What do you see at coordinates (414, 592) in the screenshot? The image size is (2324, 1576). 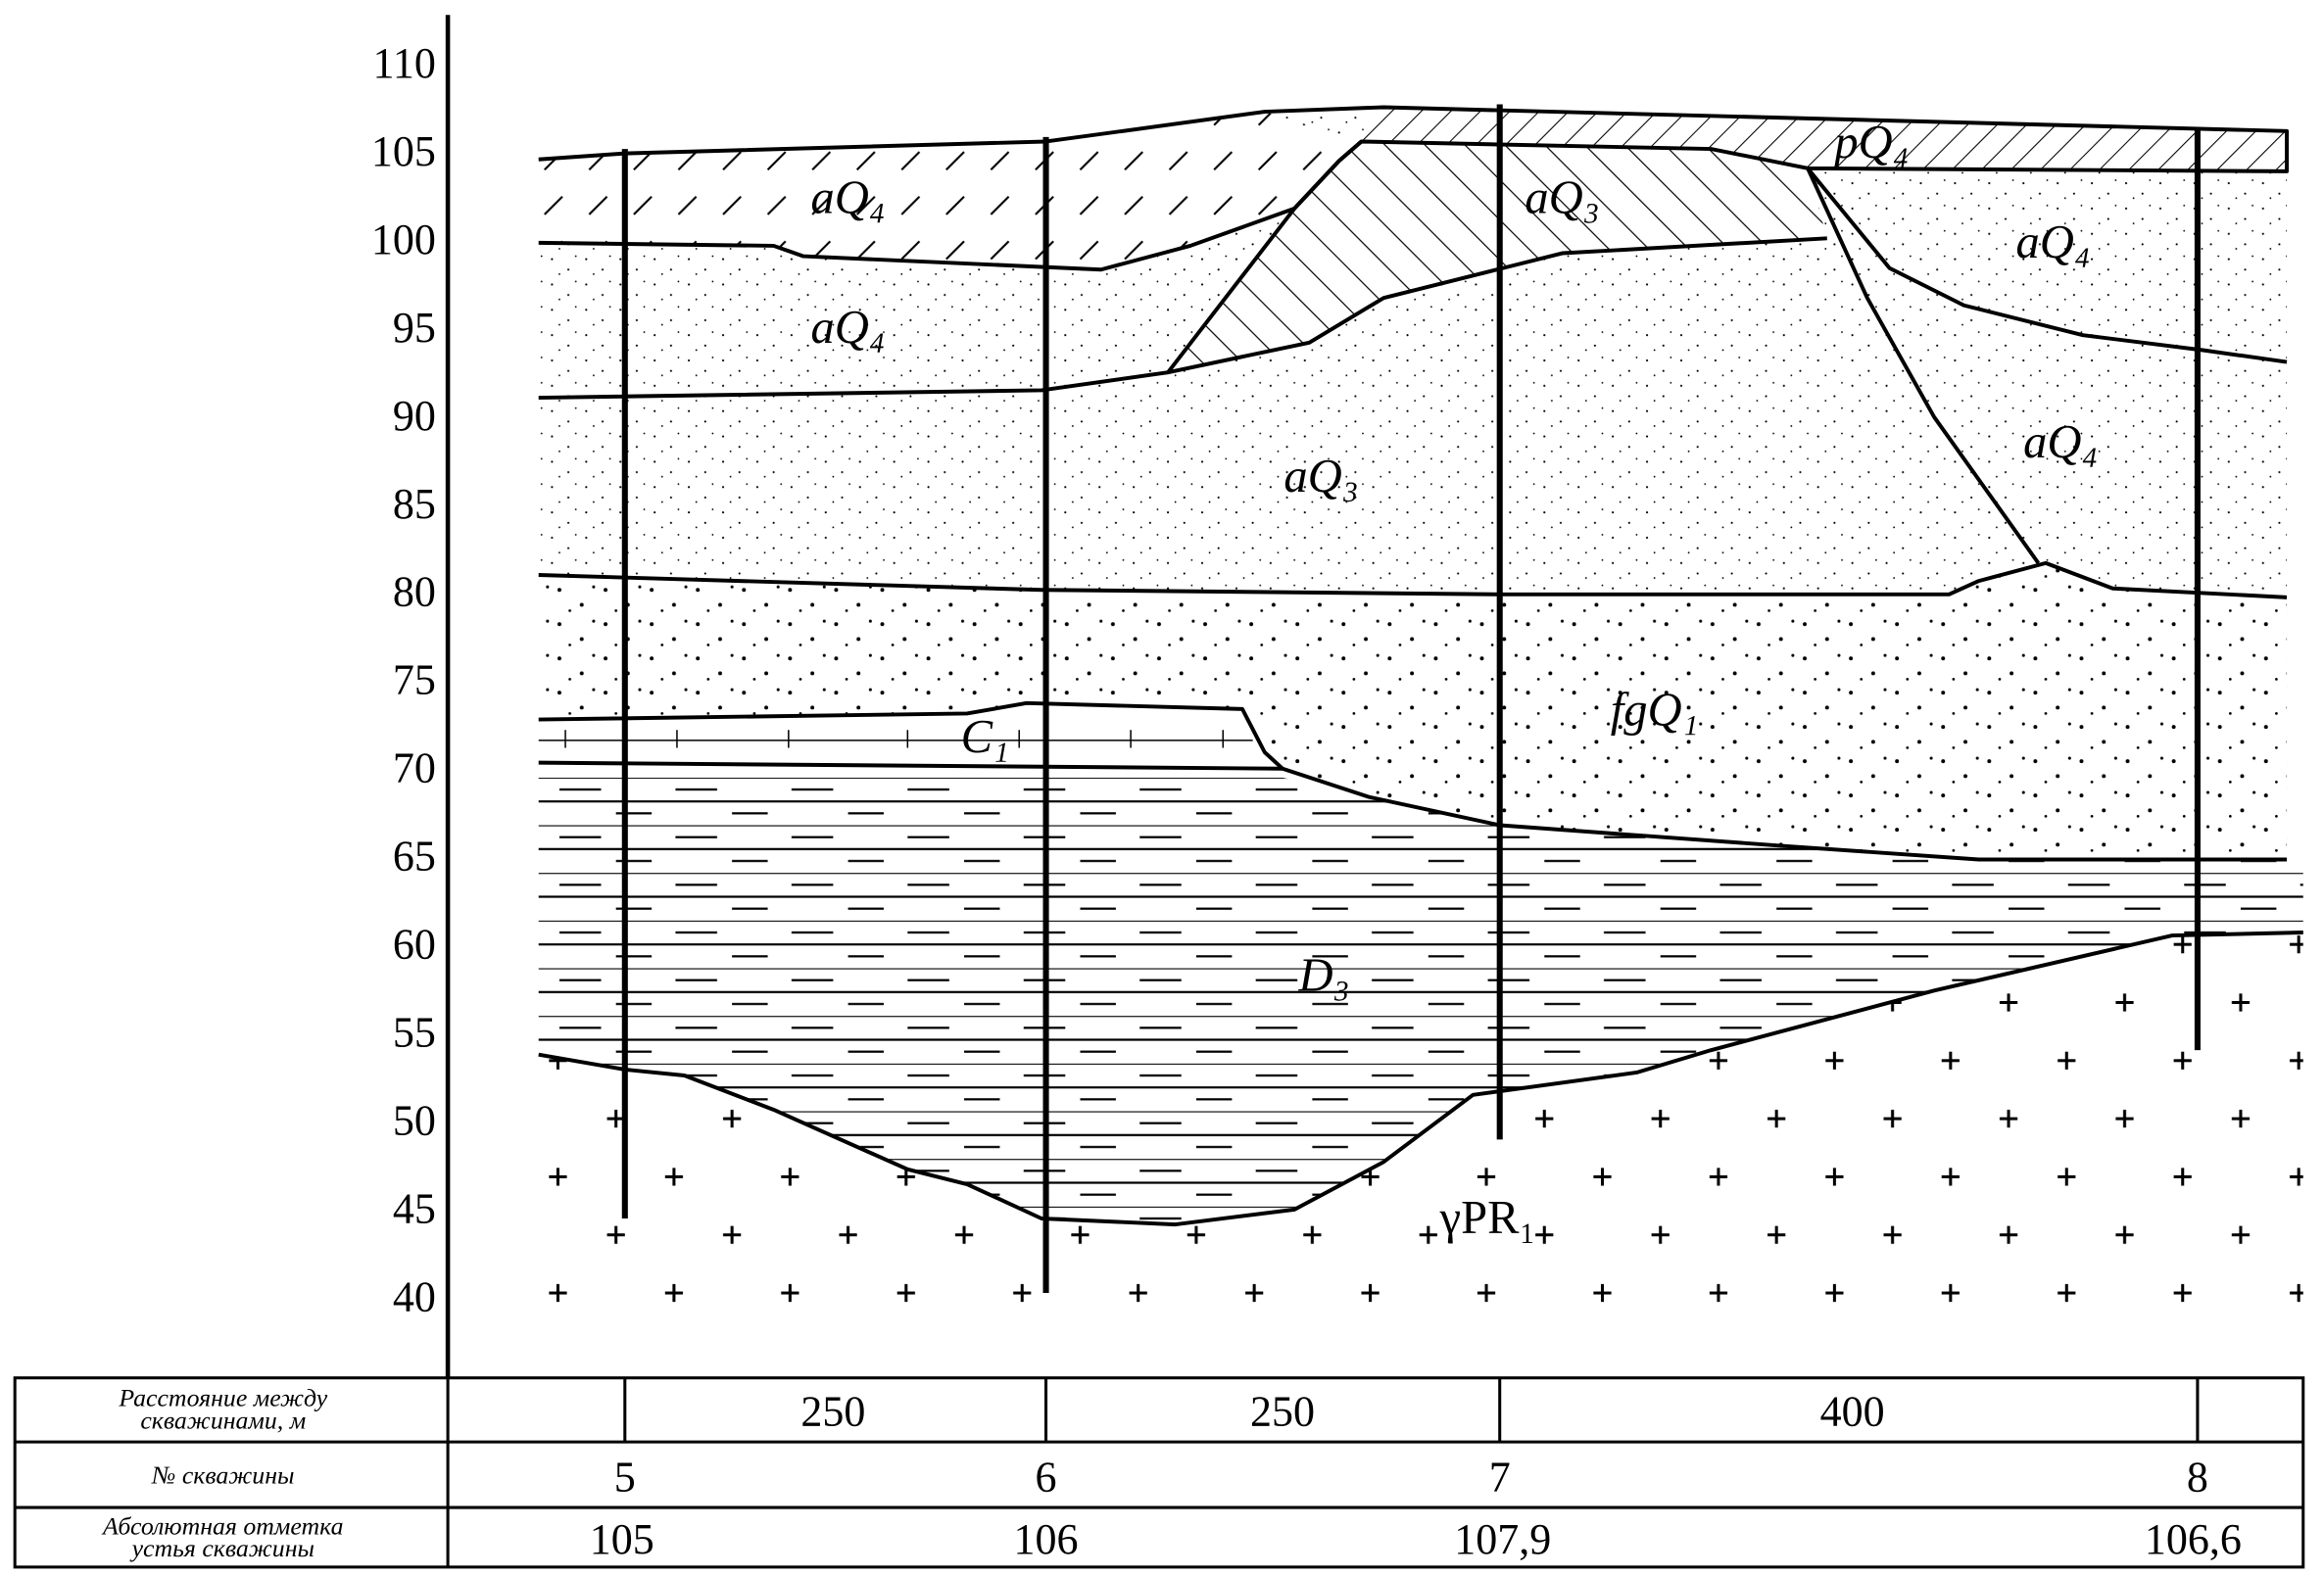 I see `tick-label: 80` at bounding box center [414, 592].